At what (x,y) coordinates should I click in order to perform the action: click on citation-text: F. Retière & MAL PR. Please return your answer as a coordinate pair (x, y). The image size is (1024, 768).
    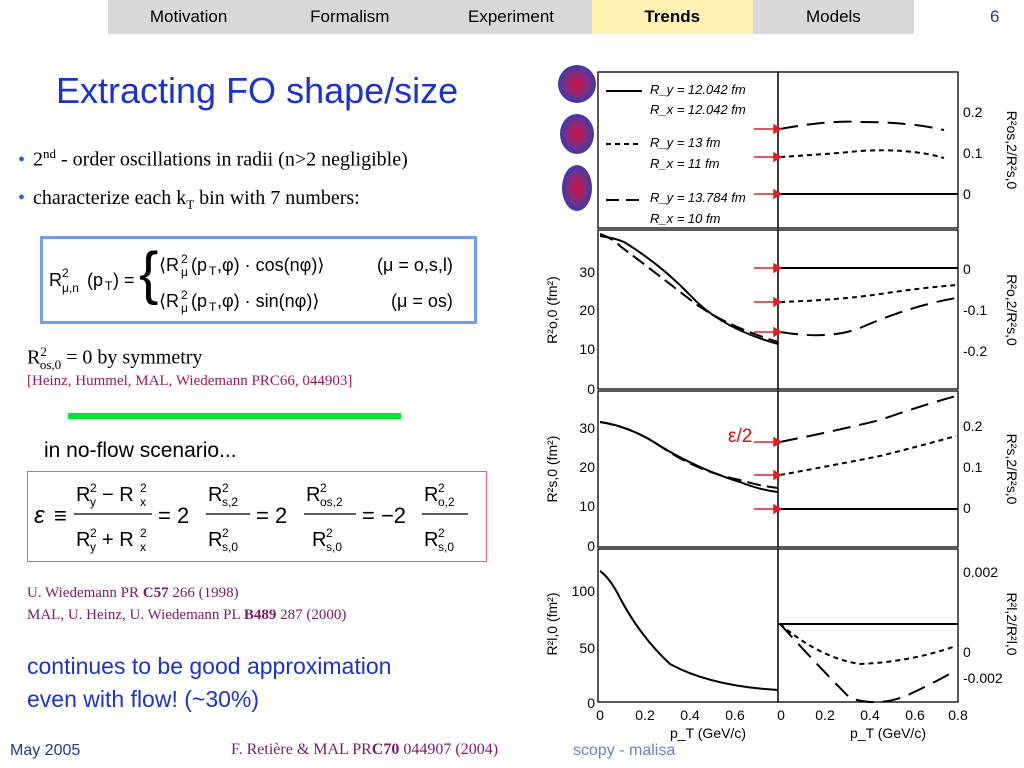
    Looking at the image, I should click on (301, 749).